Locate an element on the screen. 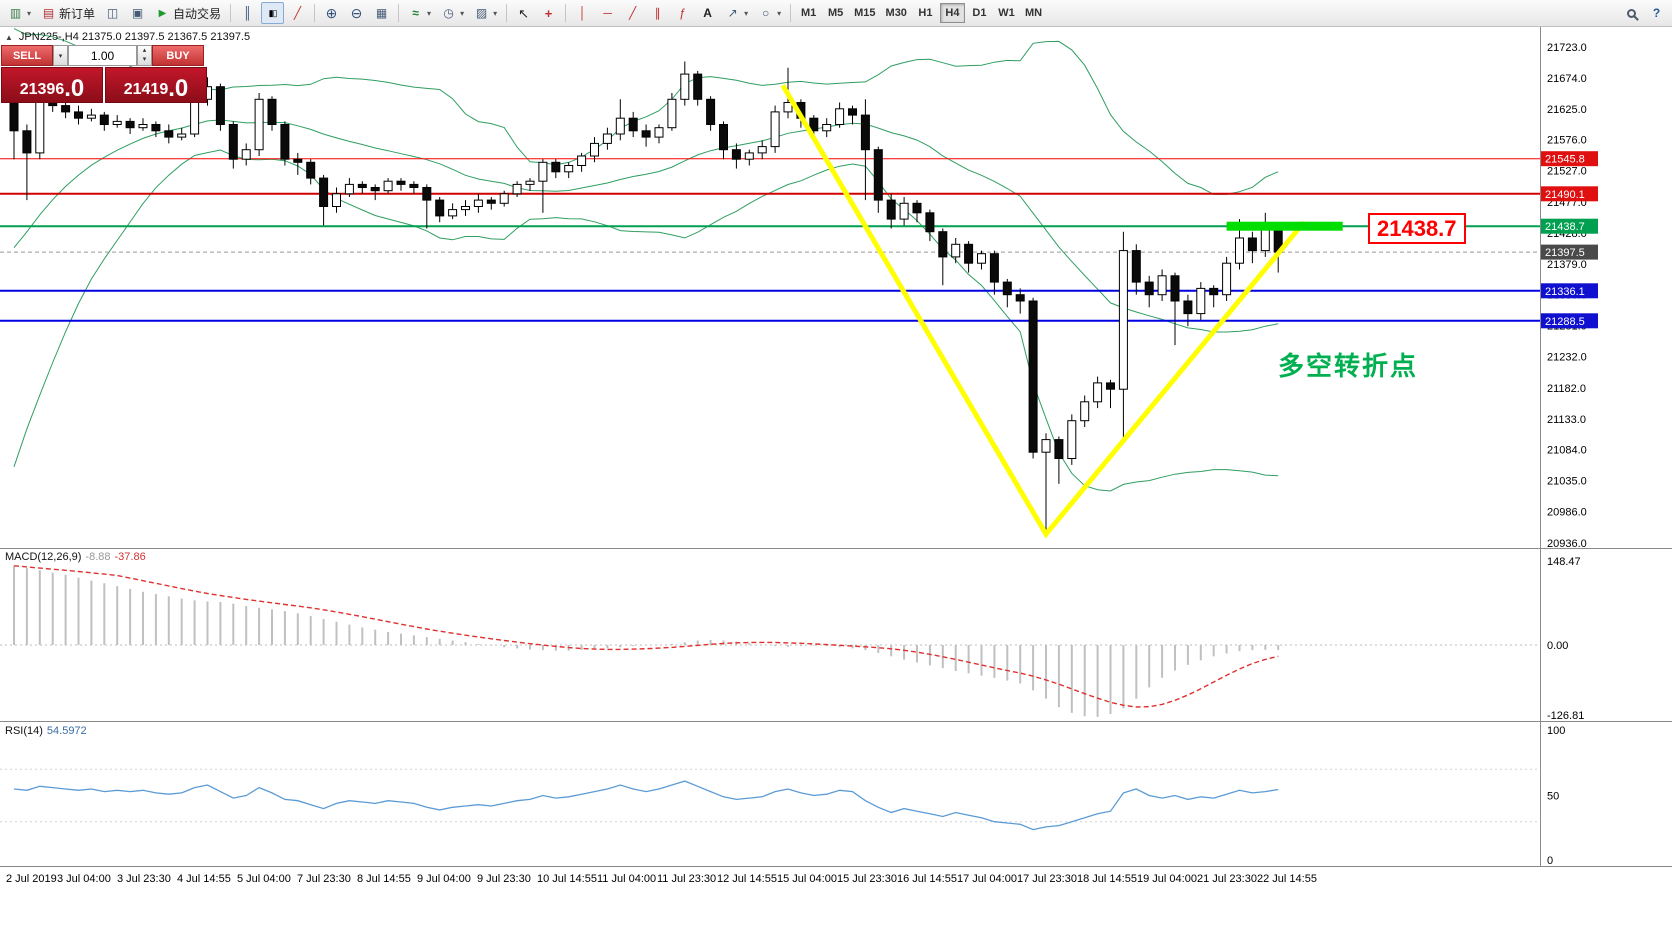 The image size is (1672, 951). templates-button: ▨ ▾ is located at coordinates (485, 13).